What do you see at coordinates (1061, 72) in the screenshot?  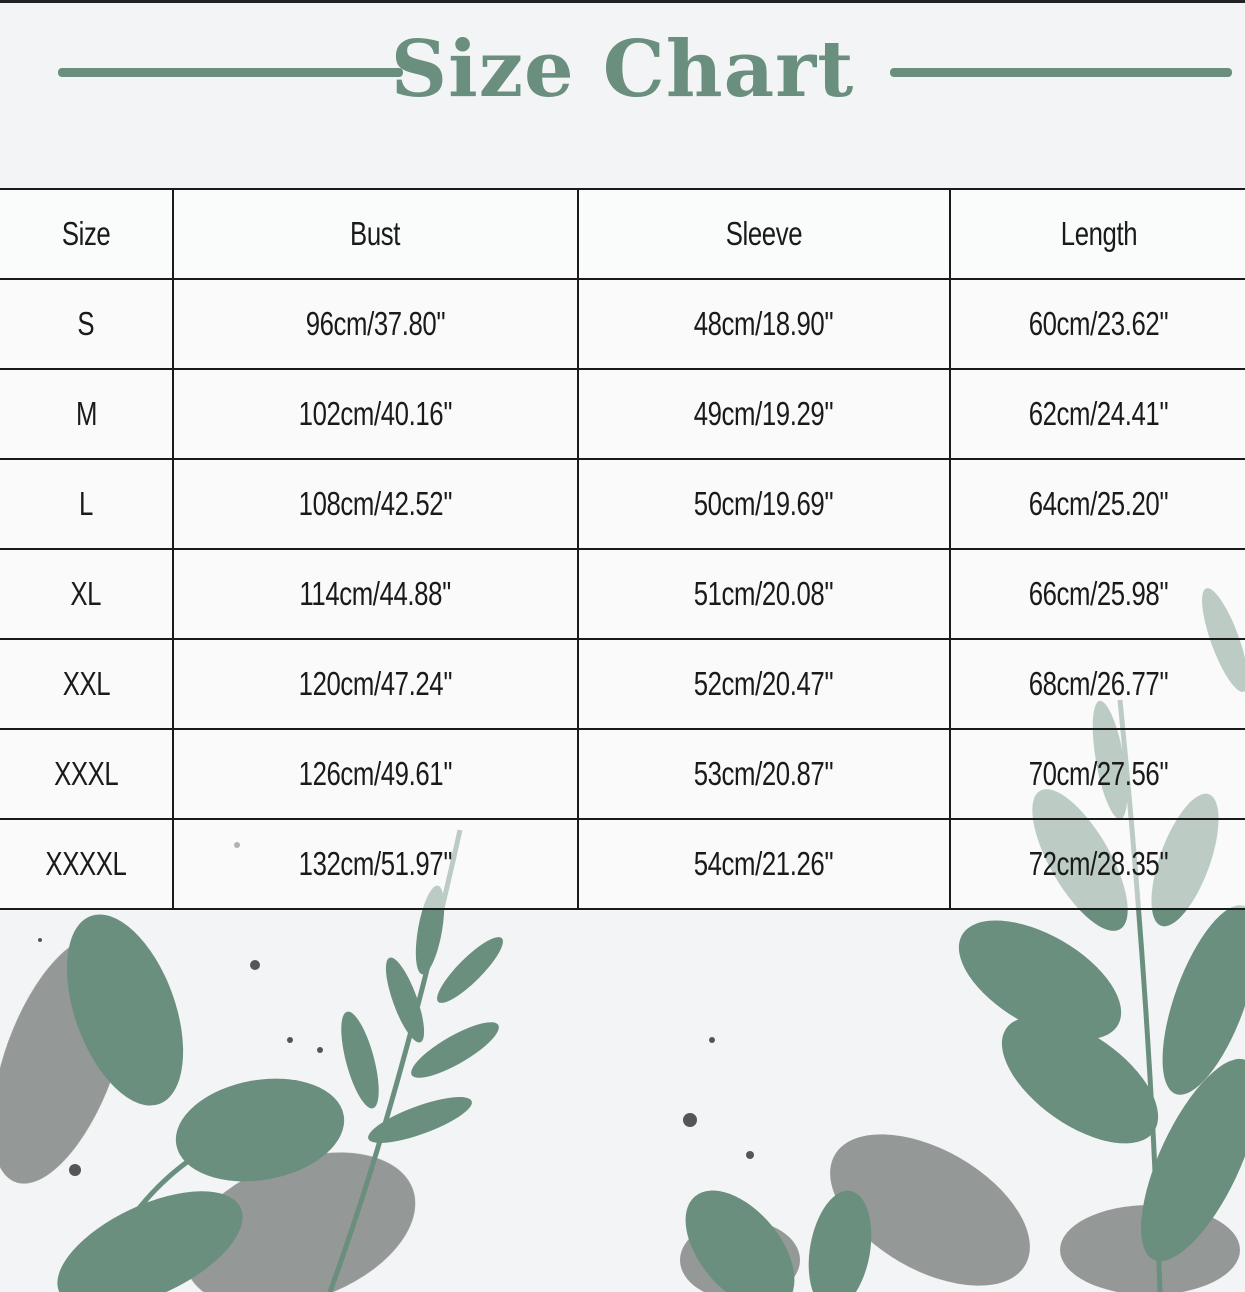 I see `title-rule-right` at bounding box center [1061, 72].